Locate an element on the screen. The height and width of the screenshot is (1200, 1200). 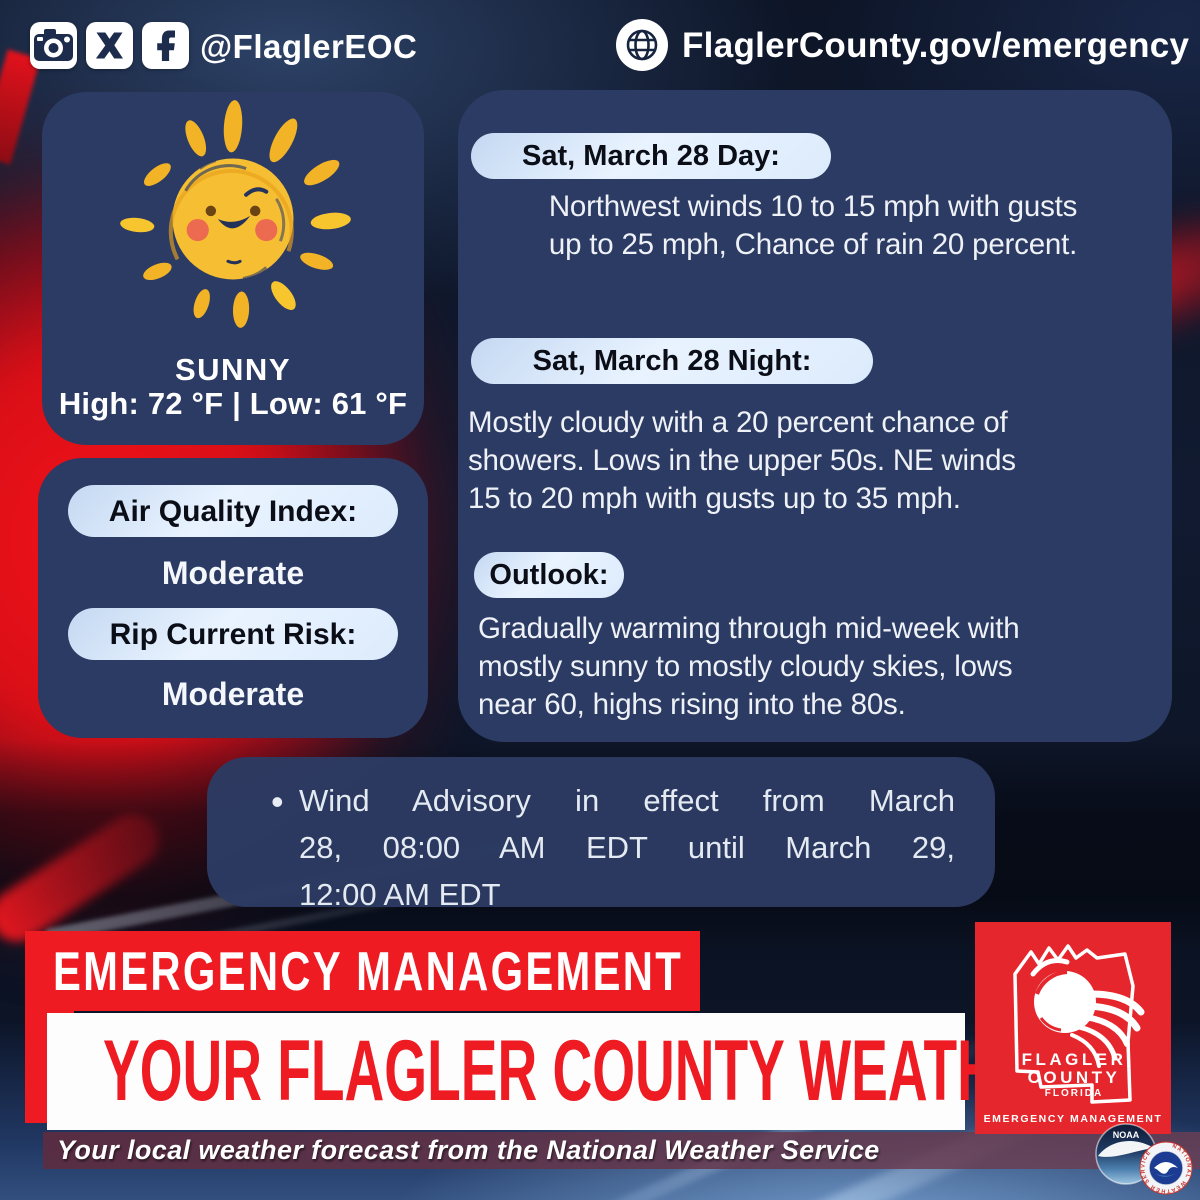
svg-text: FLAGLER is located at coordinates (1074, 1059).